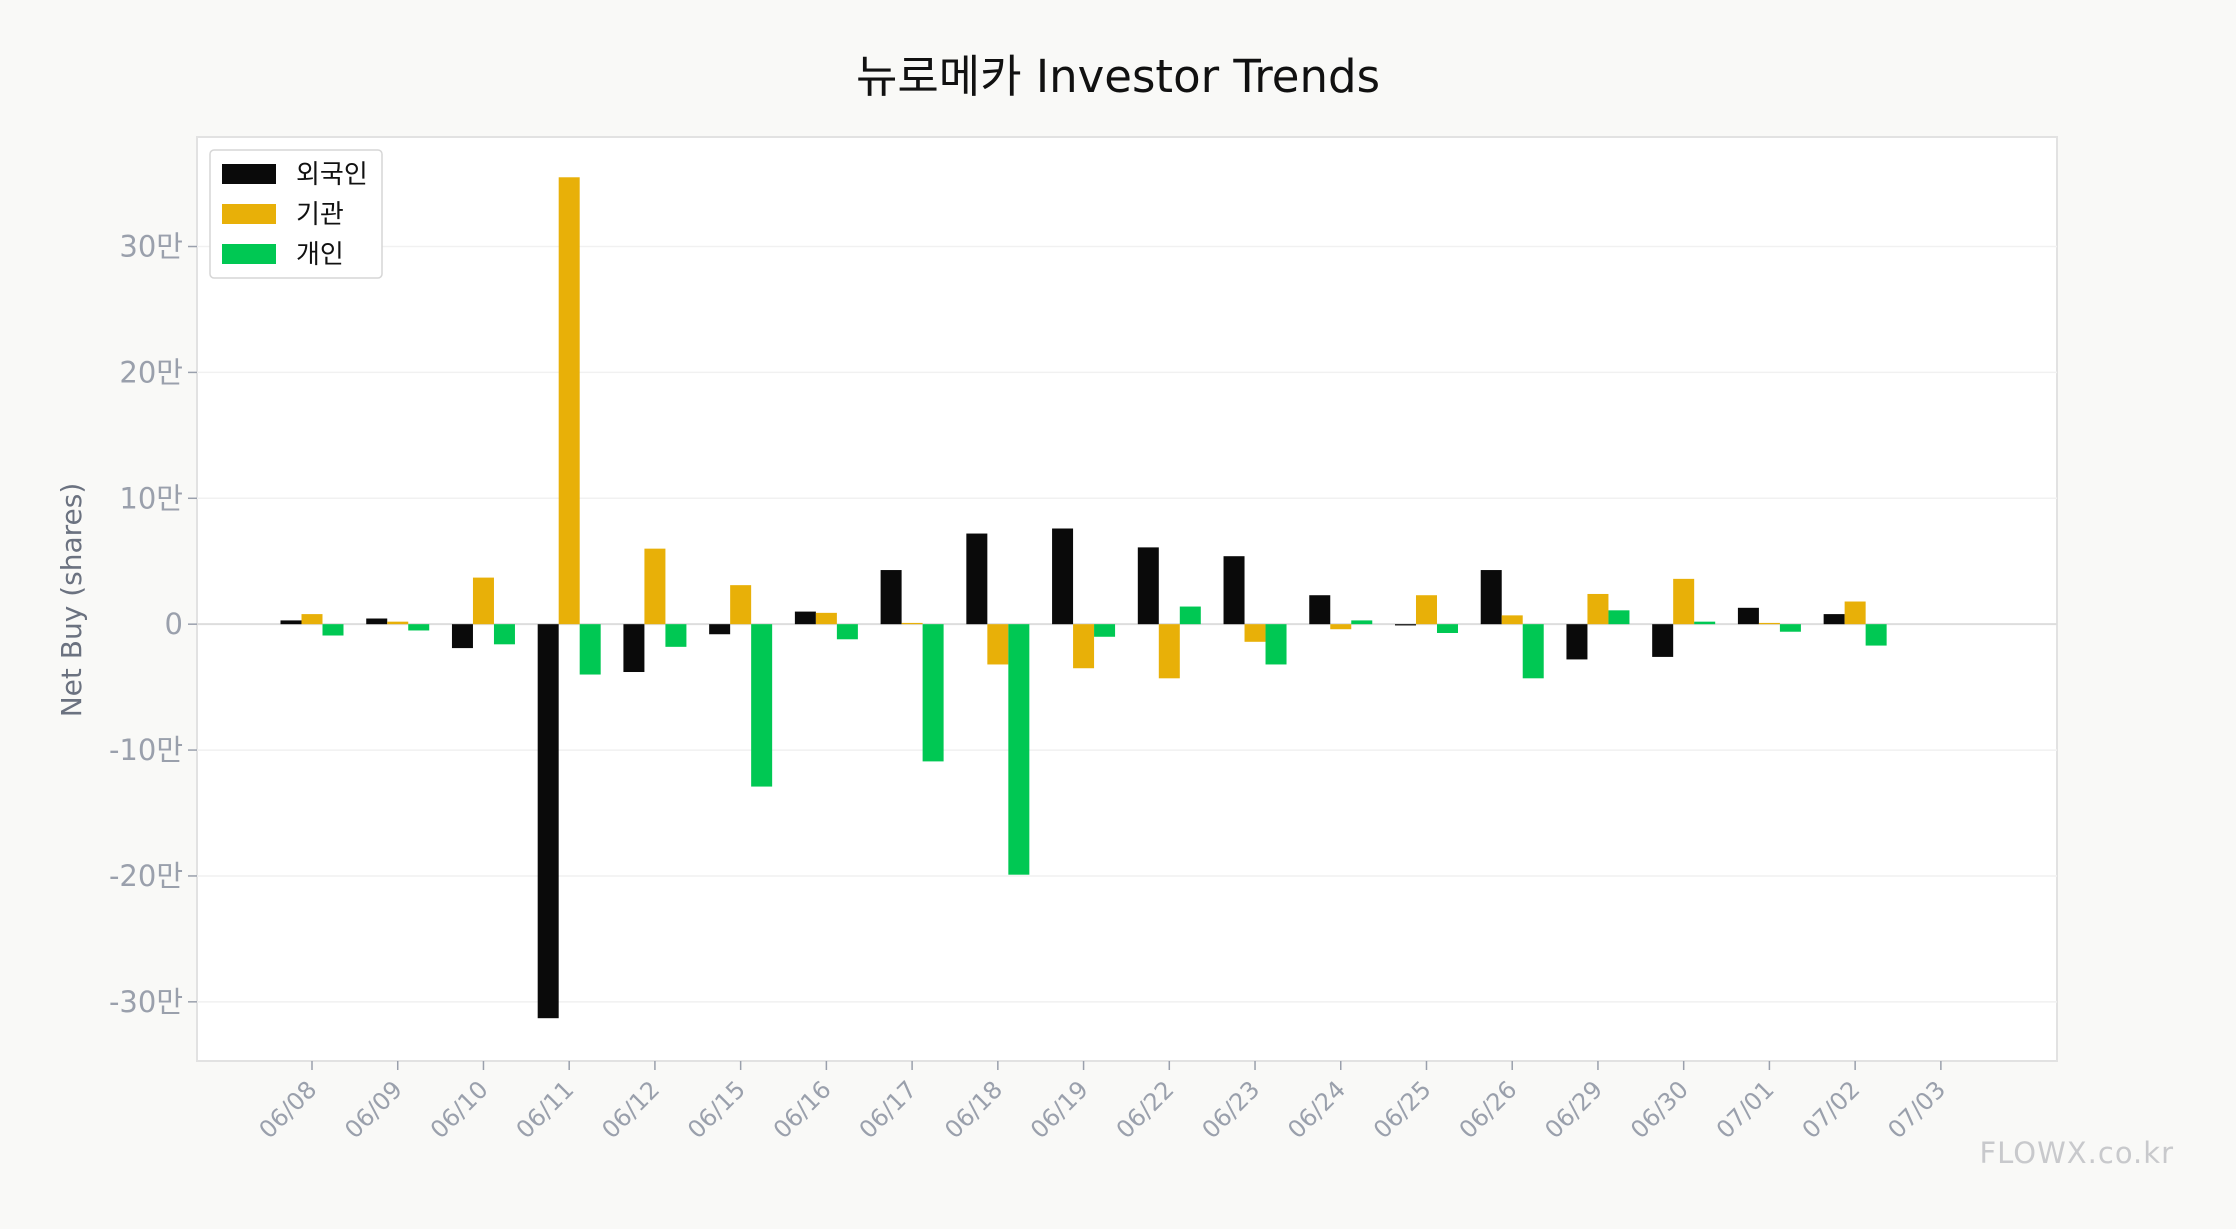 This screenshot has height=1229, width=2236. I want to click on legend-label: 개인, so click(320, 255).